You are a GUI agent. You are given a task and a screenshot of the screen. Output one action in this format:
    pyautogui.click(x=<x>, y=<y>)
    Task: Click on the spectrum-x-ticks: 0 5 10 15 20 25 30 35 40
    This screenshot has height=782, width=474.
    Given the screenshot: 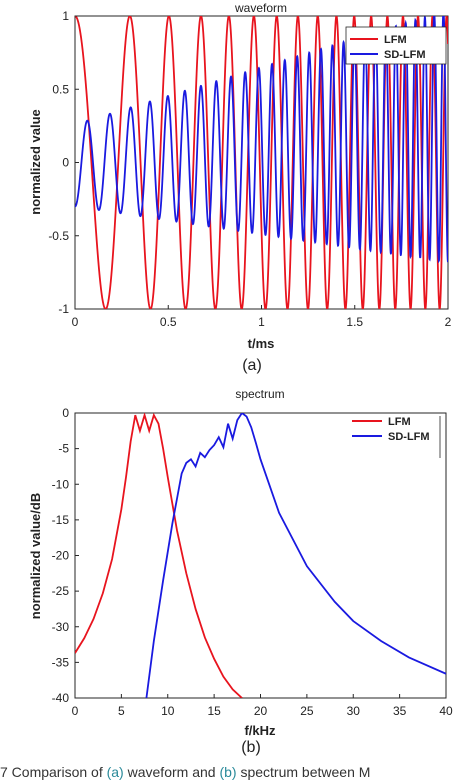 What is the action you would take?
    pyautogui.click(x=262, y=706)
    